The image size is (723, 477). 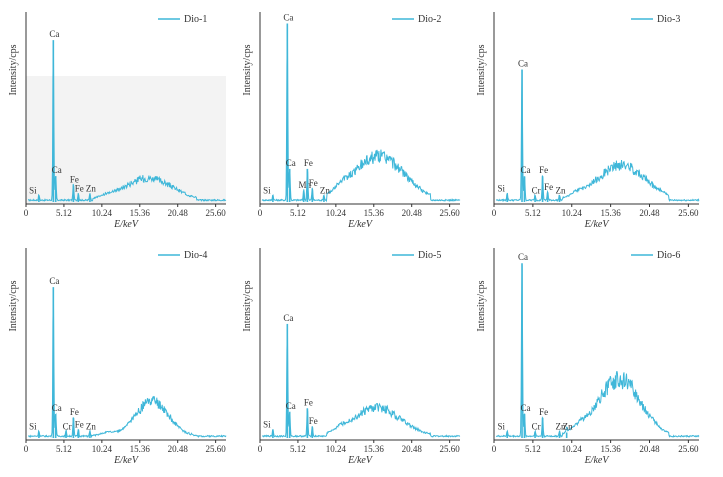 What do you see at coordinates (668, 255) in the screenshot?
I see `legend-label: Dio-6` at bounding box center [668, 255].